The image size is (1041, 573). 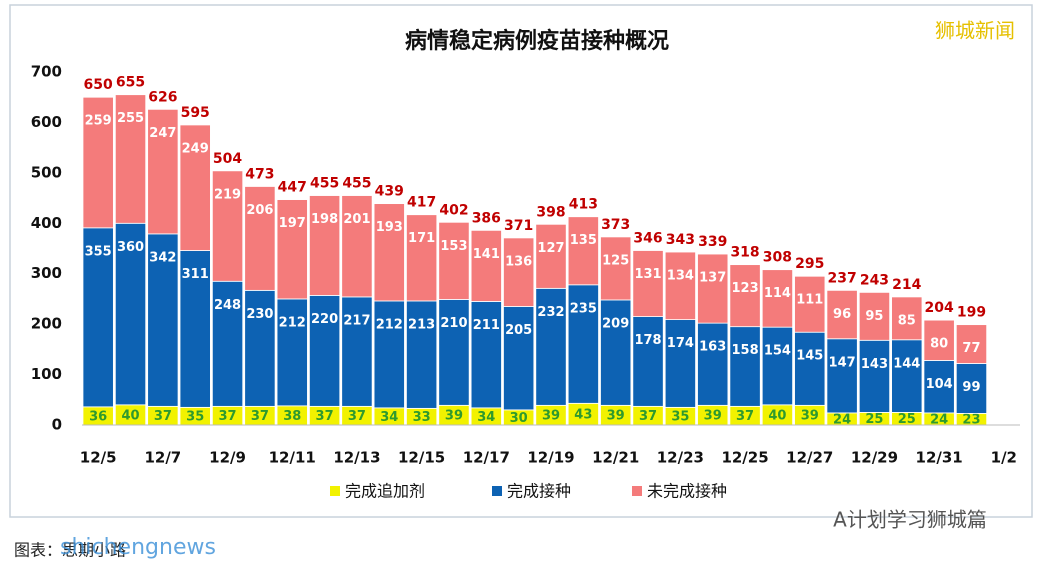 I want to click on data-label: 127, so click(x=550, y=248).